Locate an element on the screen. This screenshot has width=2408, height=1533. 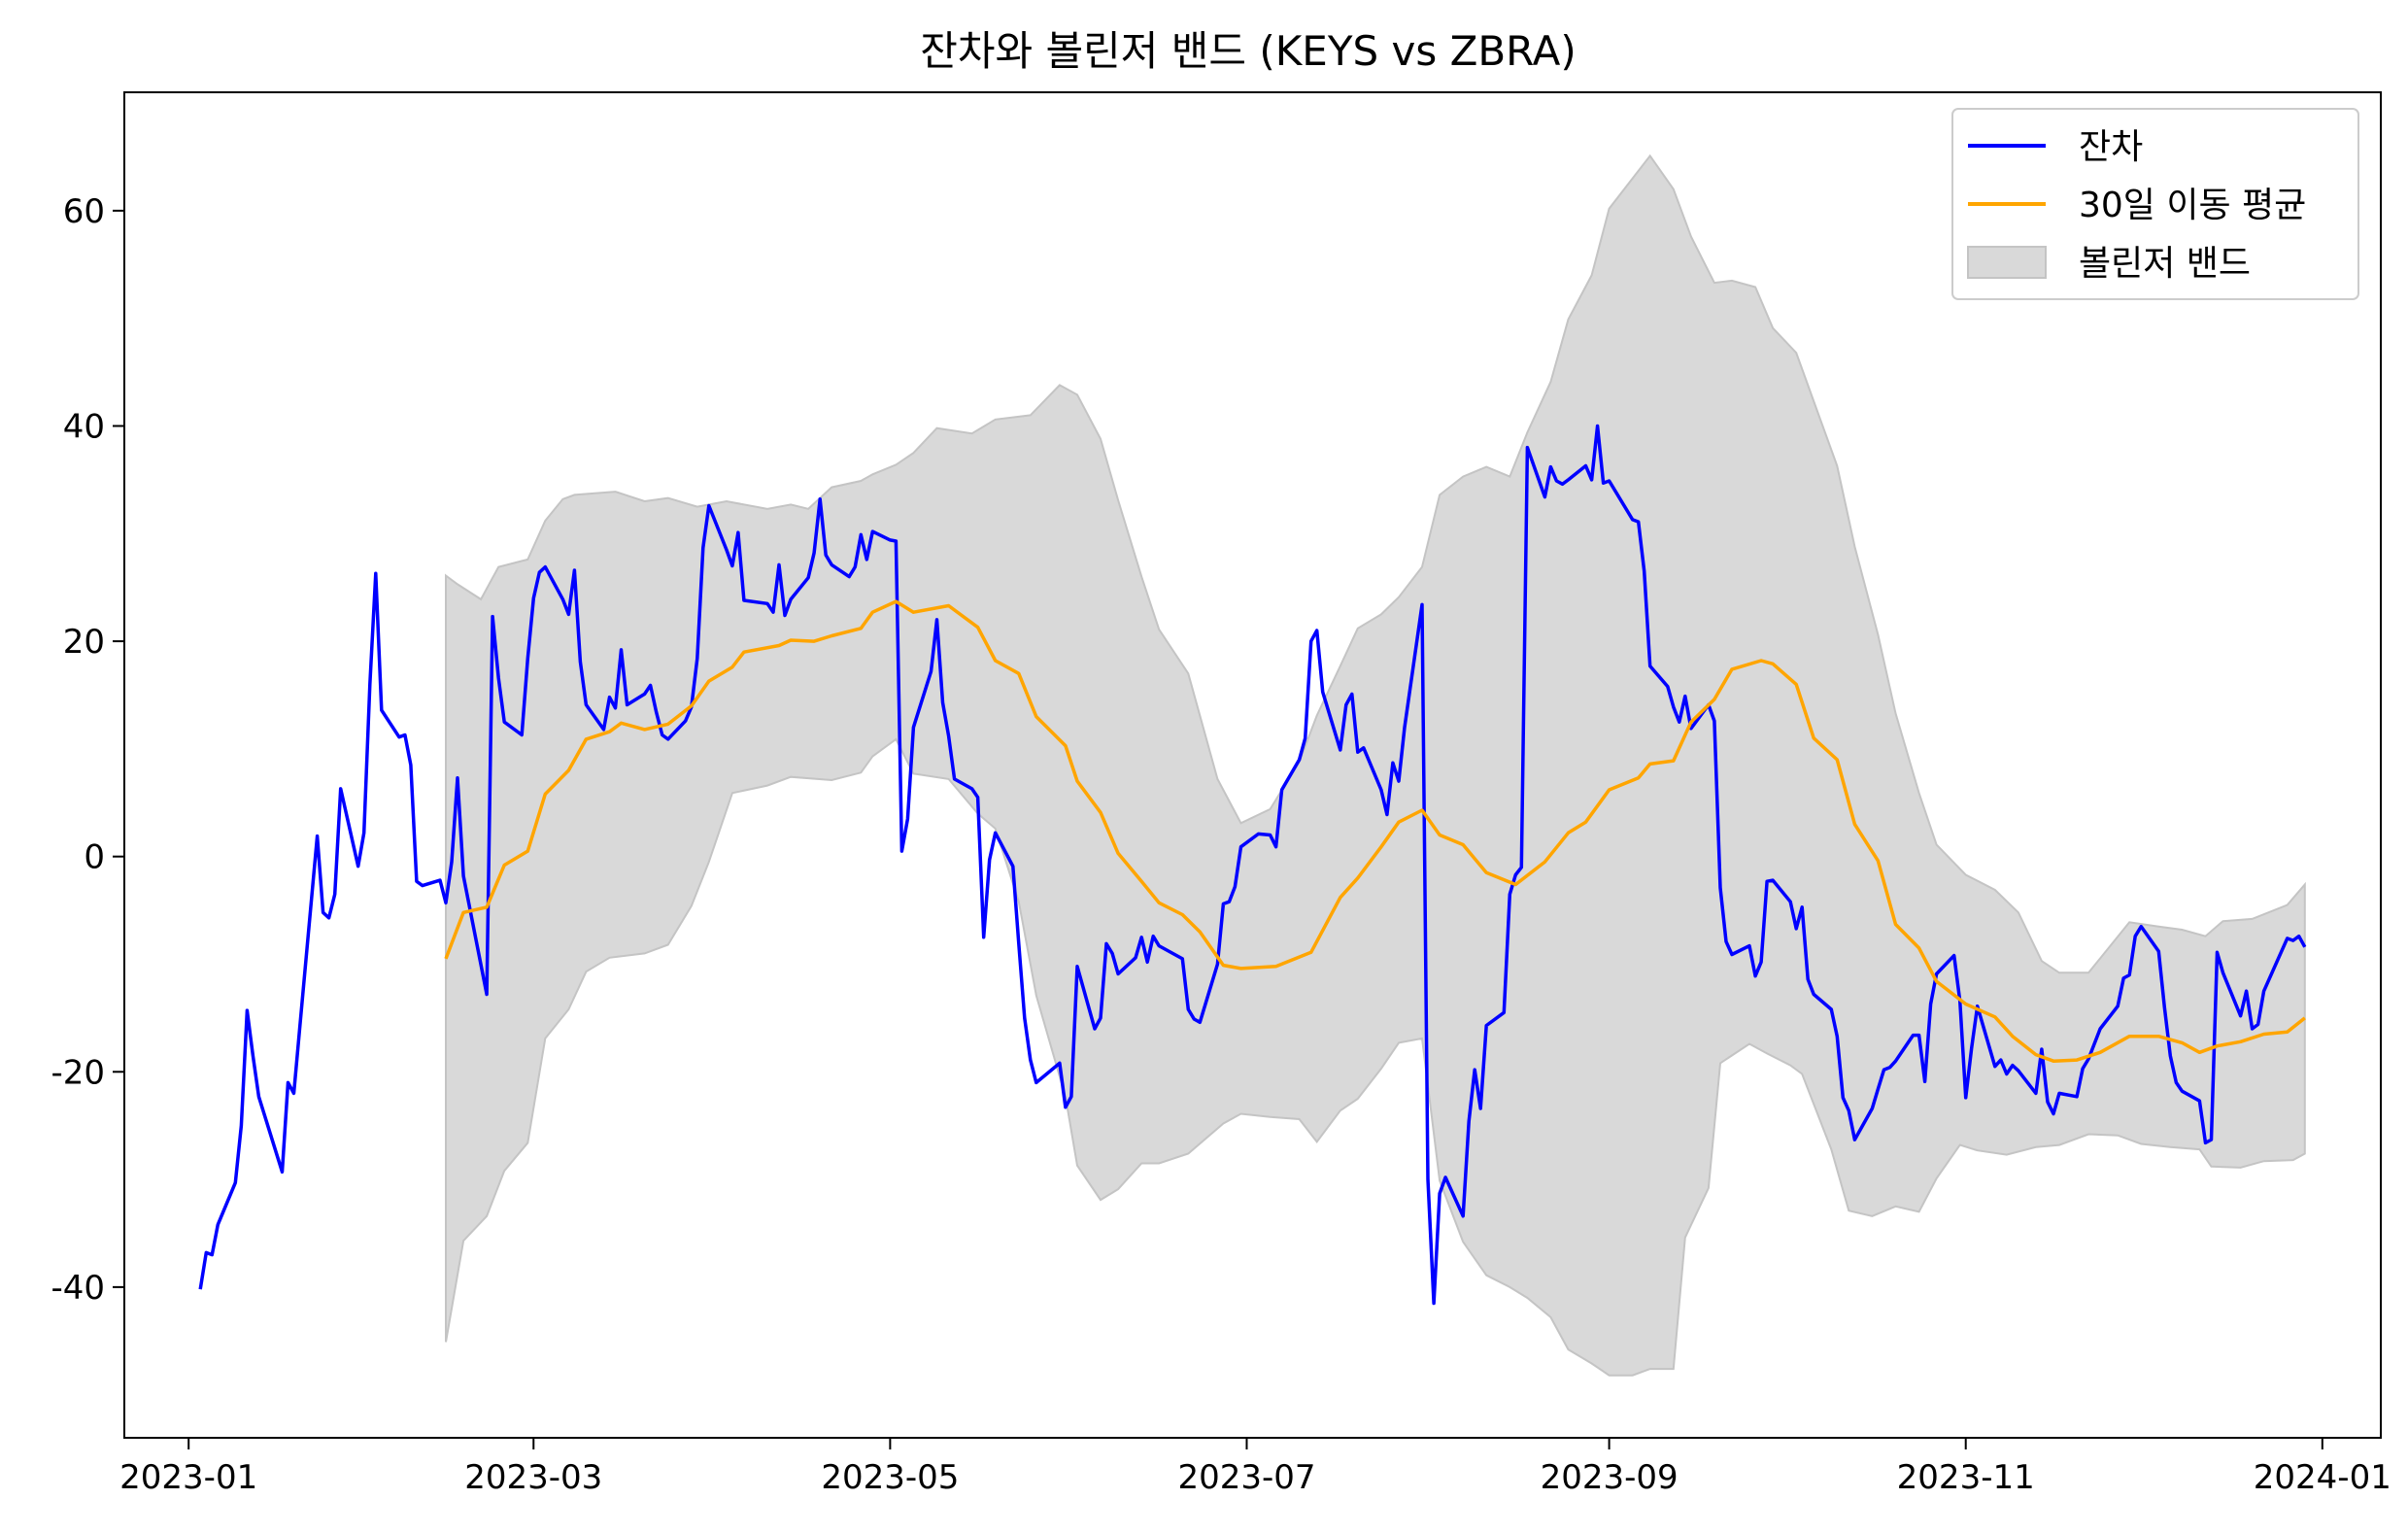
x-tick-label: 2023-07 is located at coordinates (1246, 1477).